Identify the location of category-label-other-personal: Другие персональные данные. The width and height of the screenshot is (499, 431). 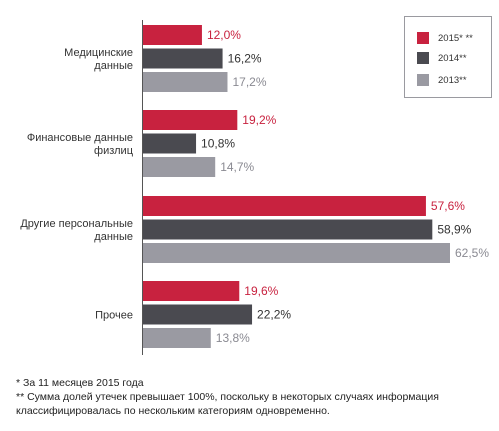
(76, 230).